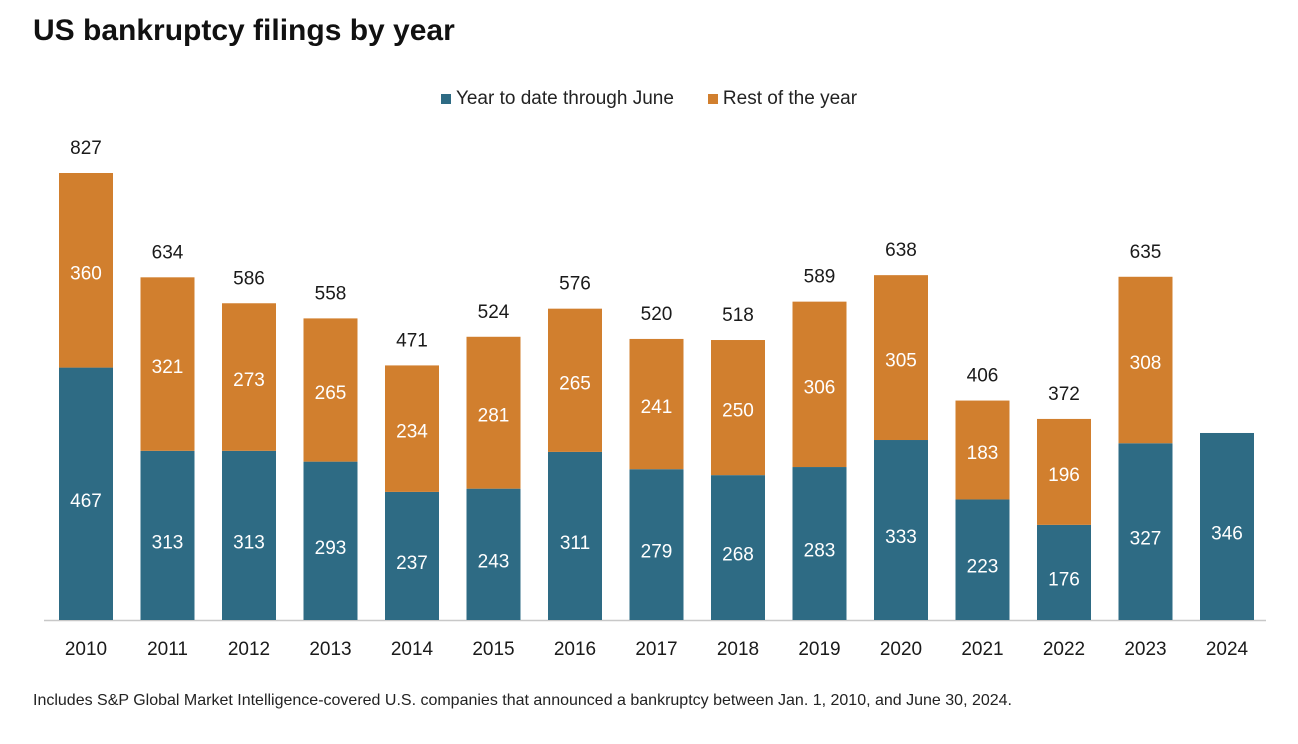 This screenshot has height=744, width=1298. What do you see at coordinates (901, 649) in the screenshot?
I see `x-tick-label-2020: 2020` at bounding box center [901, 649].